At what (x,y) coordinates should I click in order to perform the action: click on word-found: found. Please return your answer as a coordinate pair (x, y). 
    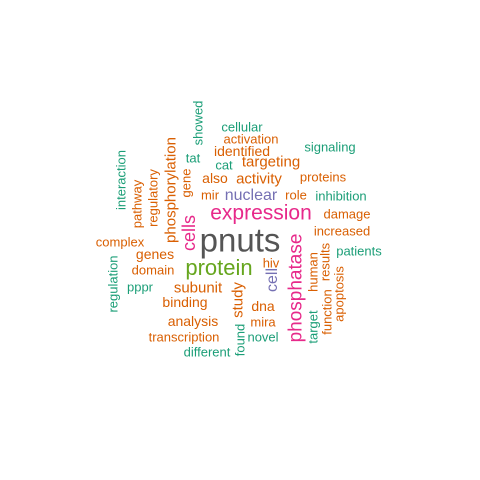
    Looking at the image, I should click on (240, 340).